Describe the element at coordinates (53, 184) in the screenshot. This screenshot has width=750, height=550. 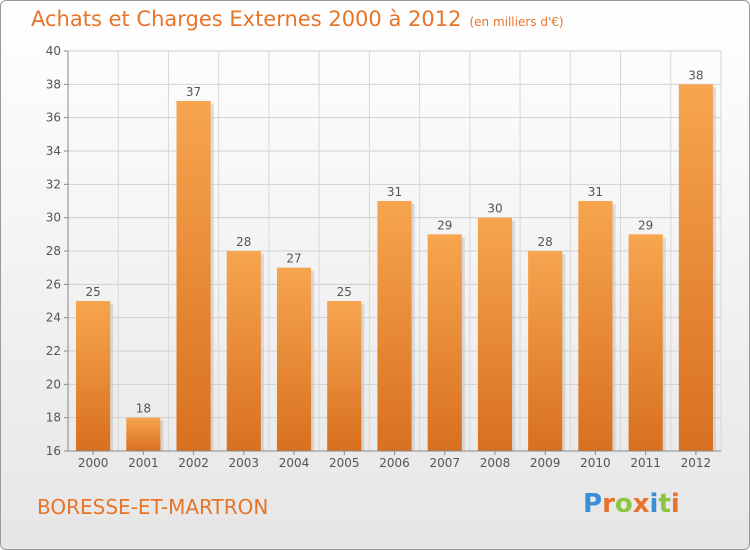
I see `y-tick-label: 32` at that location.